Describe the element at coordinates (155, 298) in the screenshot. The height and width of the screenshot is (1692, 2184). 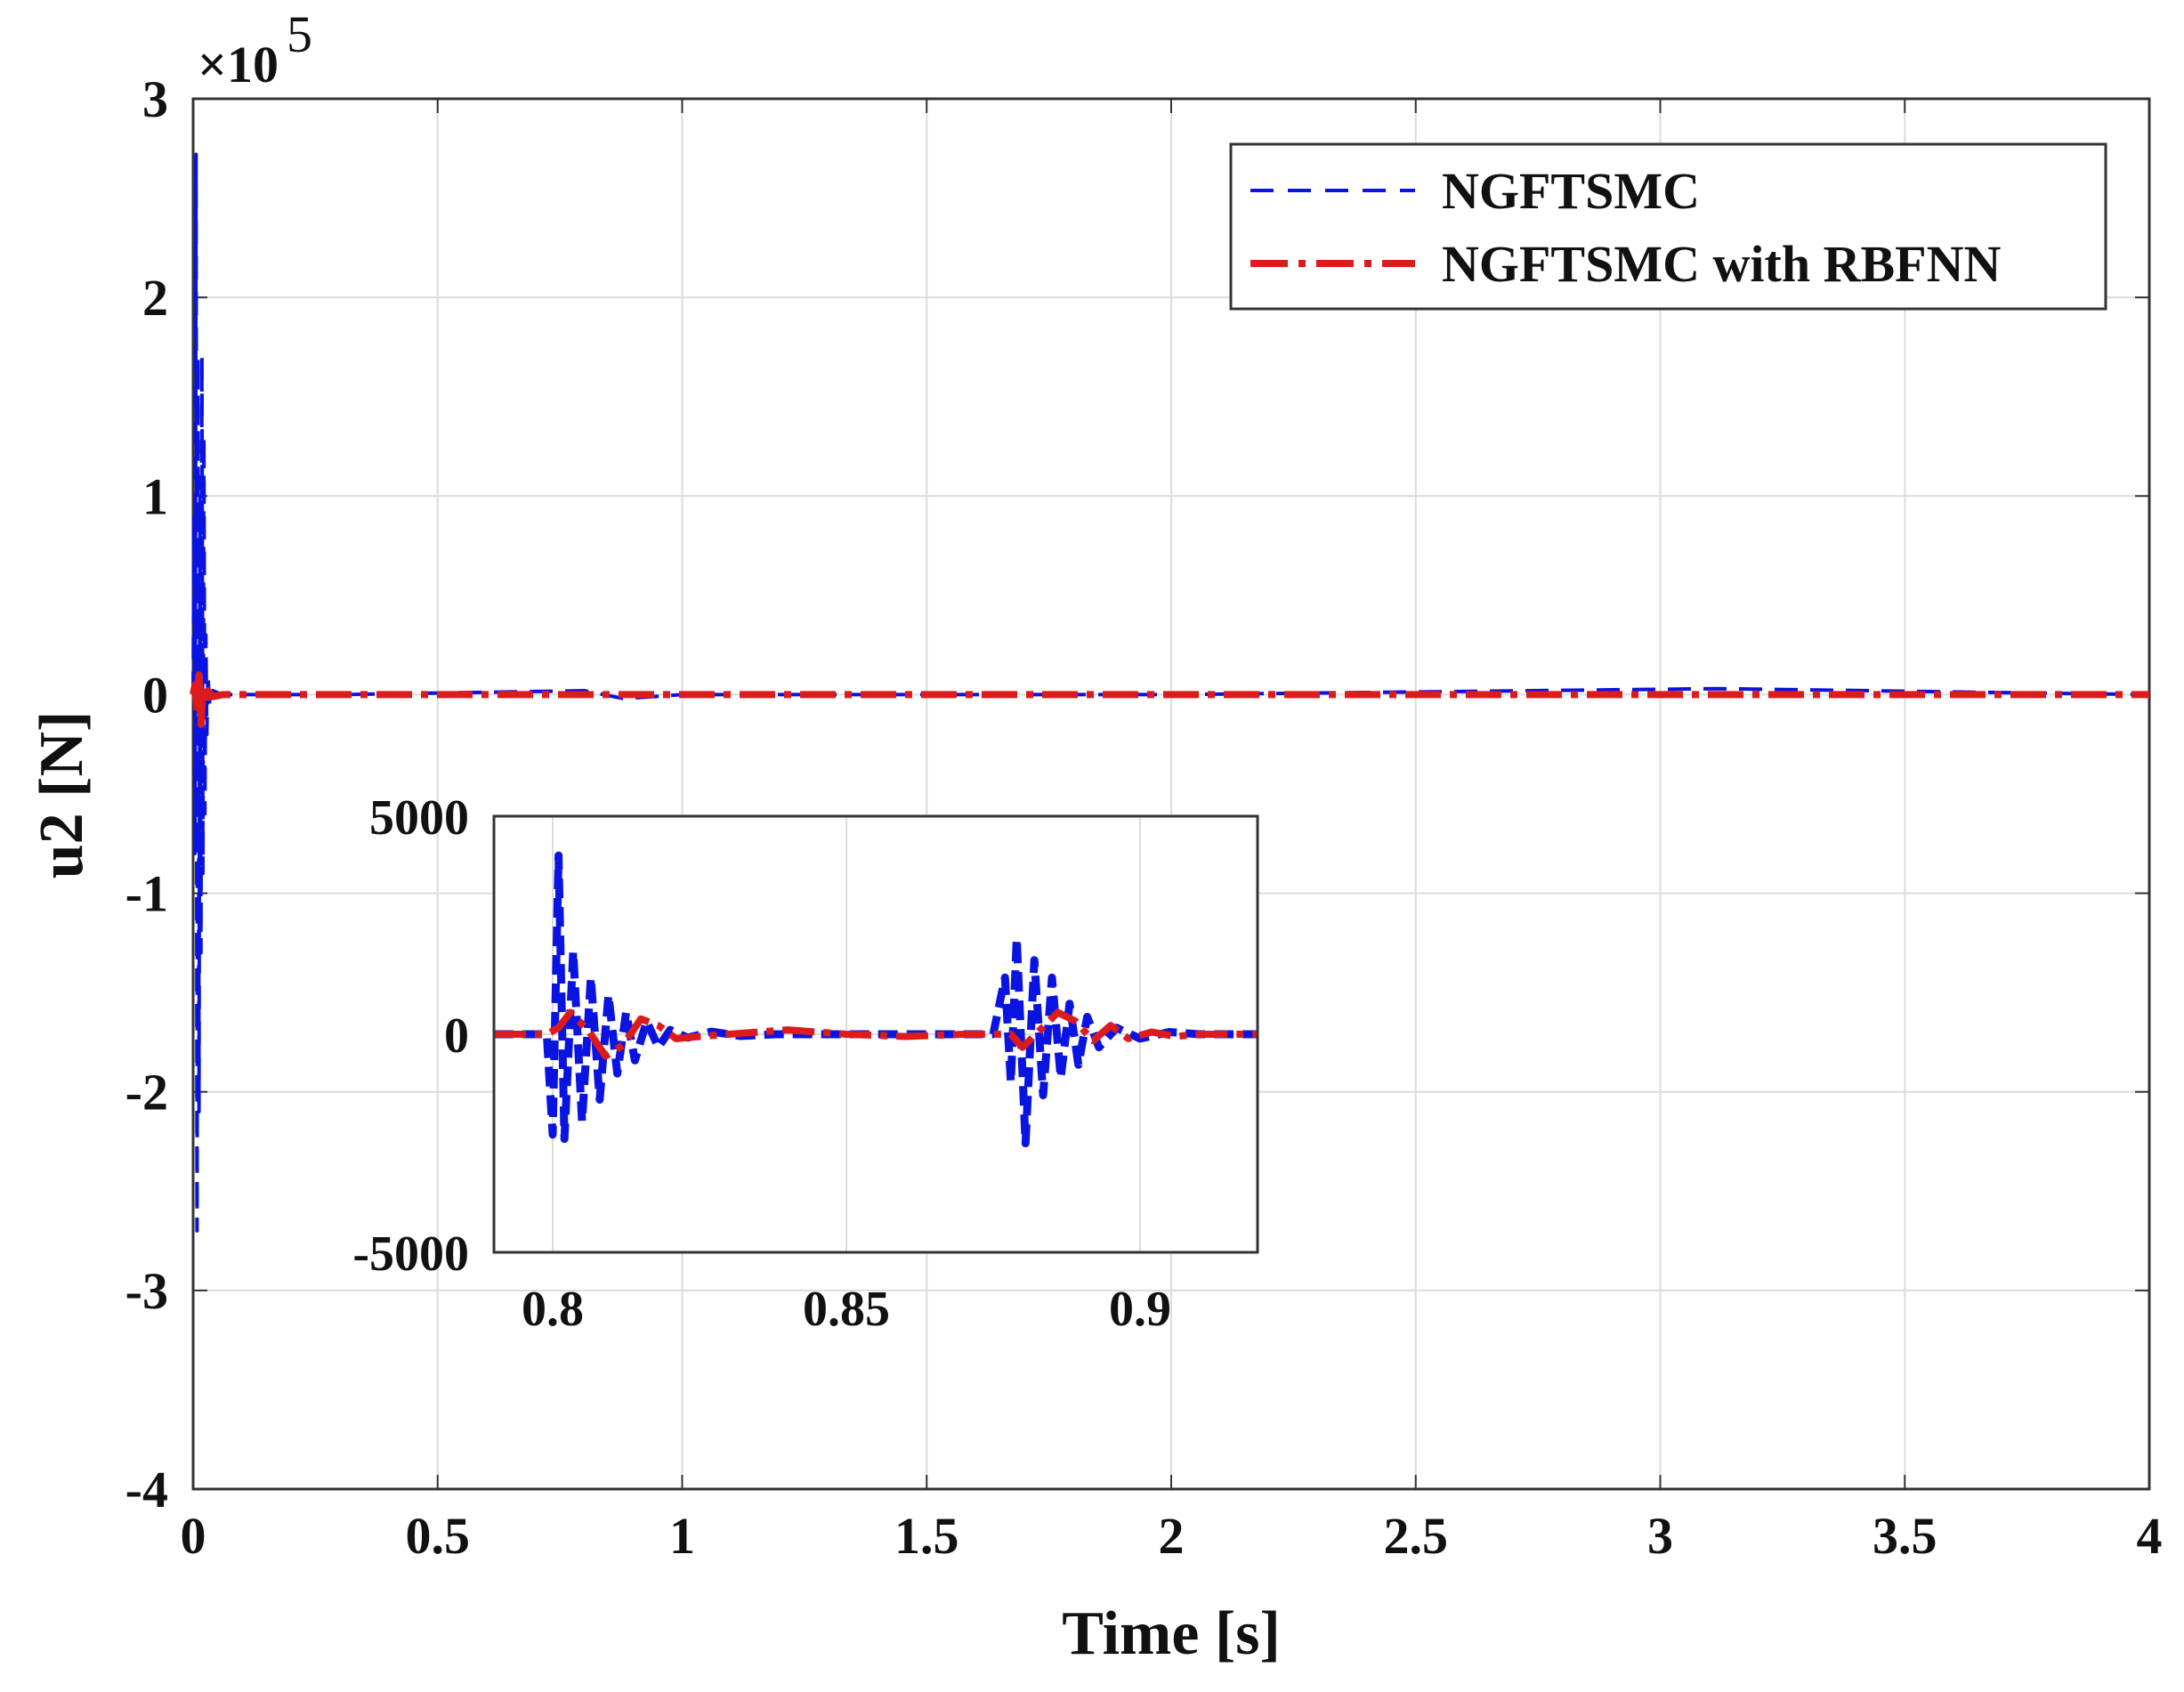
I see `y-tick-label-2: 2` at that location.